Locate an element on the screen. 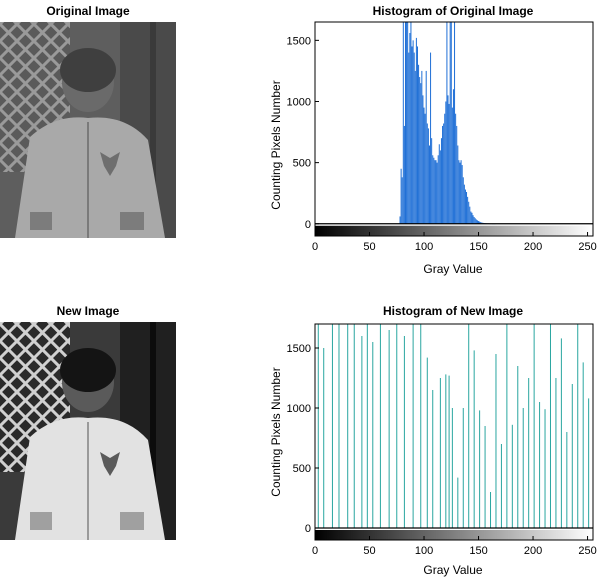 Image resolution: width=601 pixels, height=581 pixels. chart-1-xtick-label: 150 is located at coordinates (478, 247).